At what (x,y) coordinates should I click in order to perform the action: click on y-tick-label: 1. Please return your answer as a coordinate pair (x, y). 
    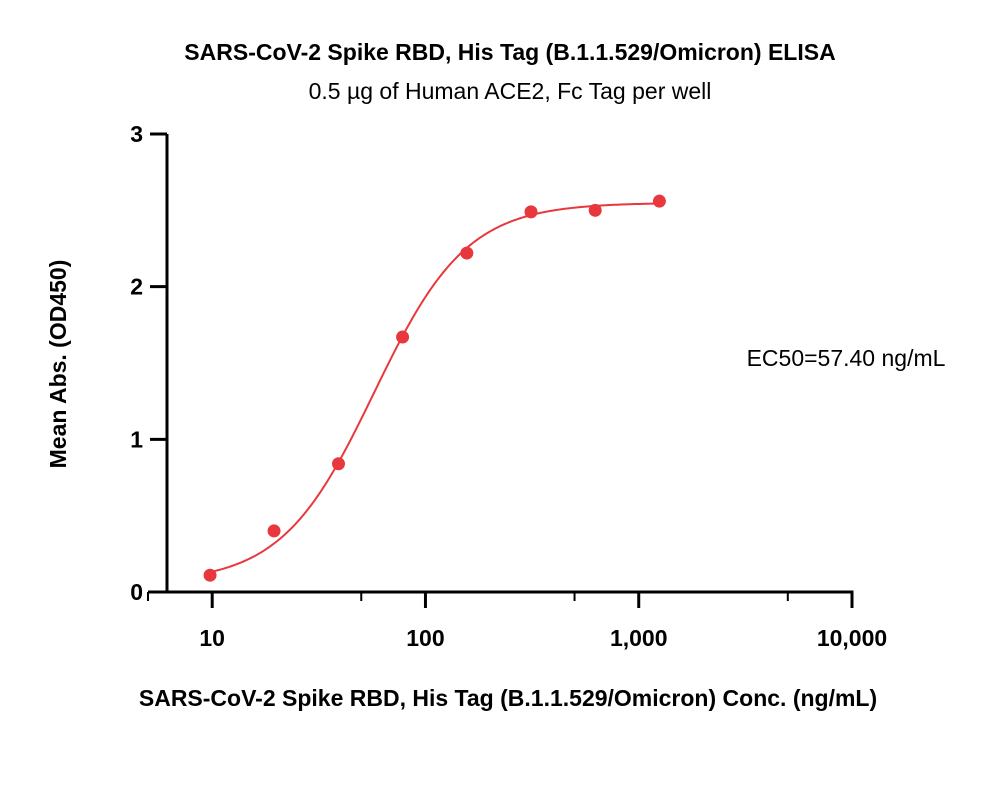
    Looking at the image, I should click on (136, 439).